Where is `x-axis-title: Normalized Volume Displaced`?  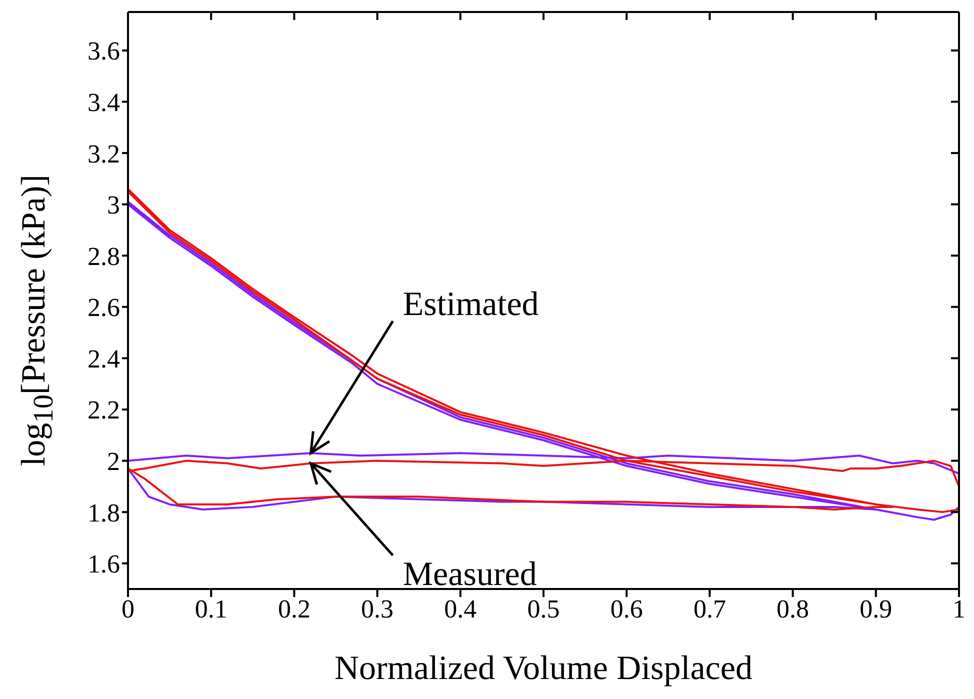
x-axis-title: Normalized Volume Displaced is located at coordinates (543, 668).